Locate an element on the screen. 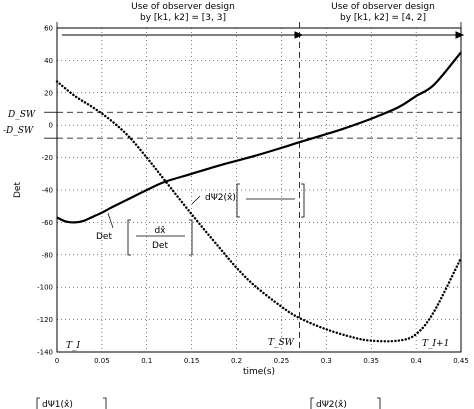 The height and width of the screenshot is (409, 474). neg-dsw-label: -D_SW is located at coordinates (18, 131).